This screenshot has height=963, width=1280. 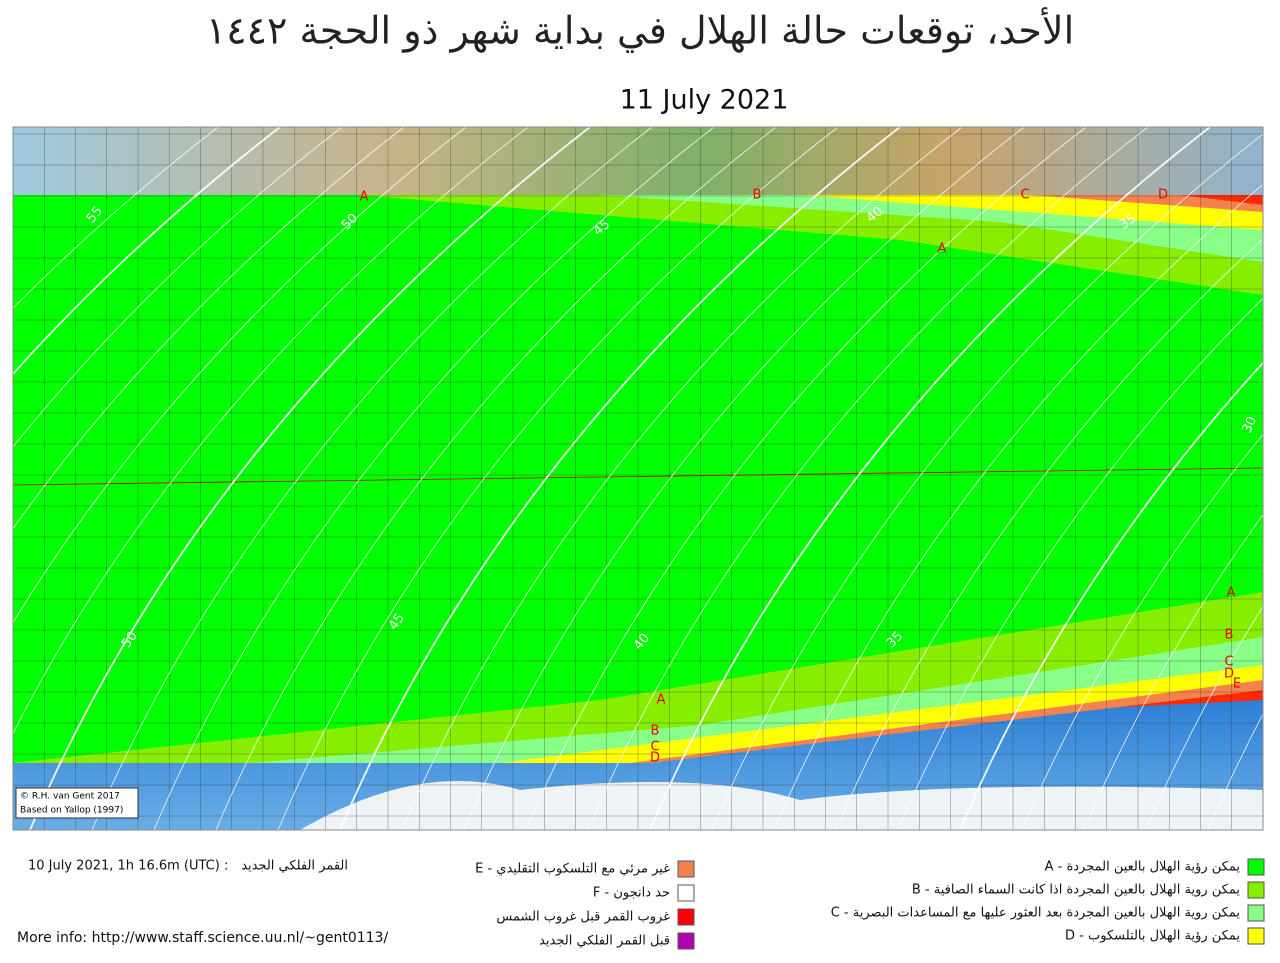 I want to click on contour-label: 30, so click(x=1250, y=424).